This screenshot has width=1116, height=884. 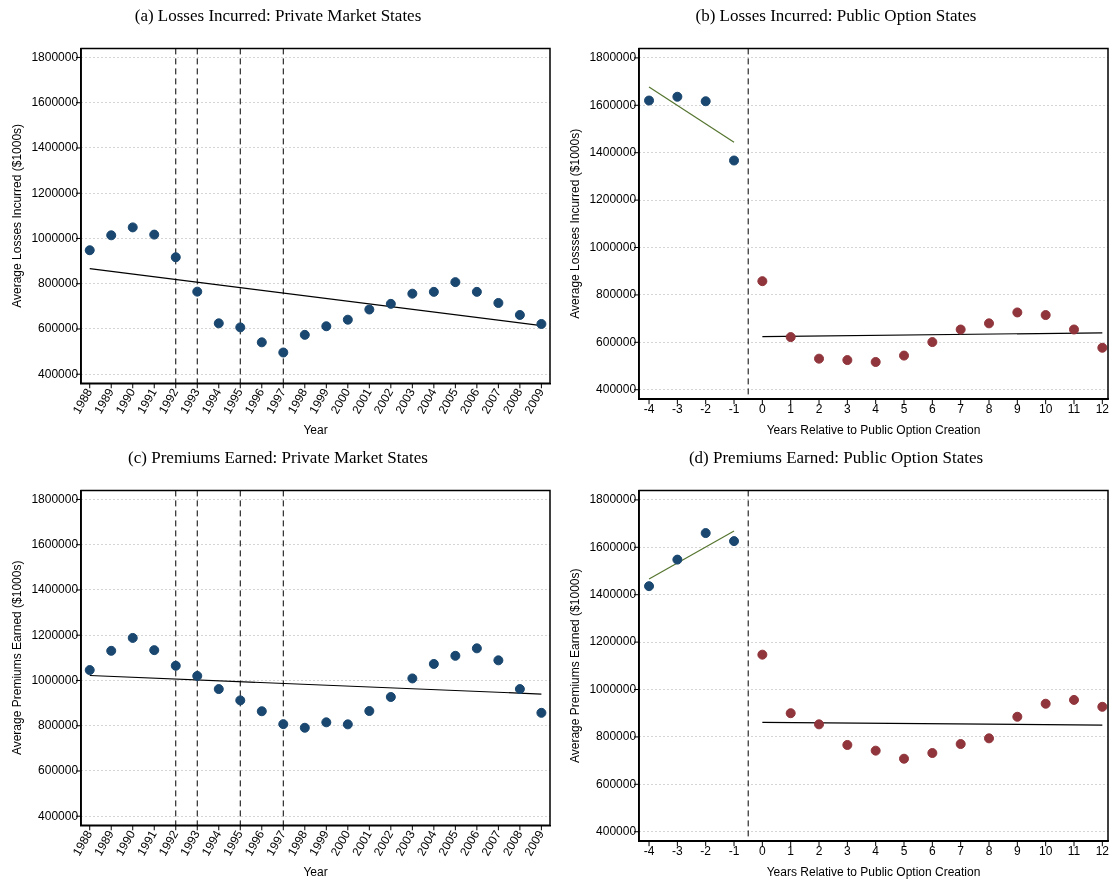 I want to click on x-tick-label: 4, so click(x=876, y=850).